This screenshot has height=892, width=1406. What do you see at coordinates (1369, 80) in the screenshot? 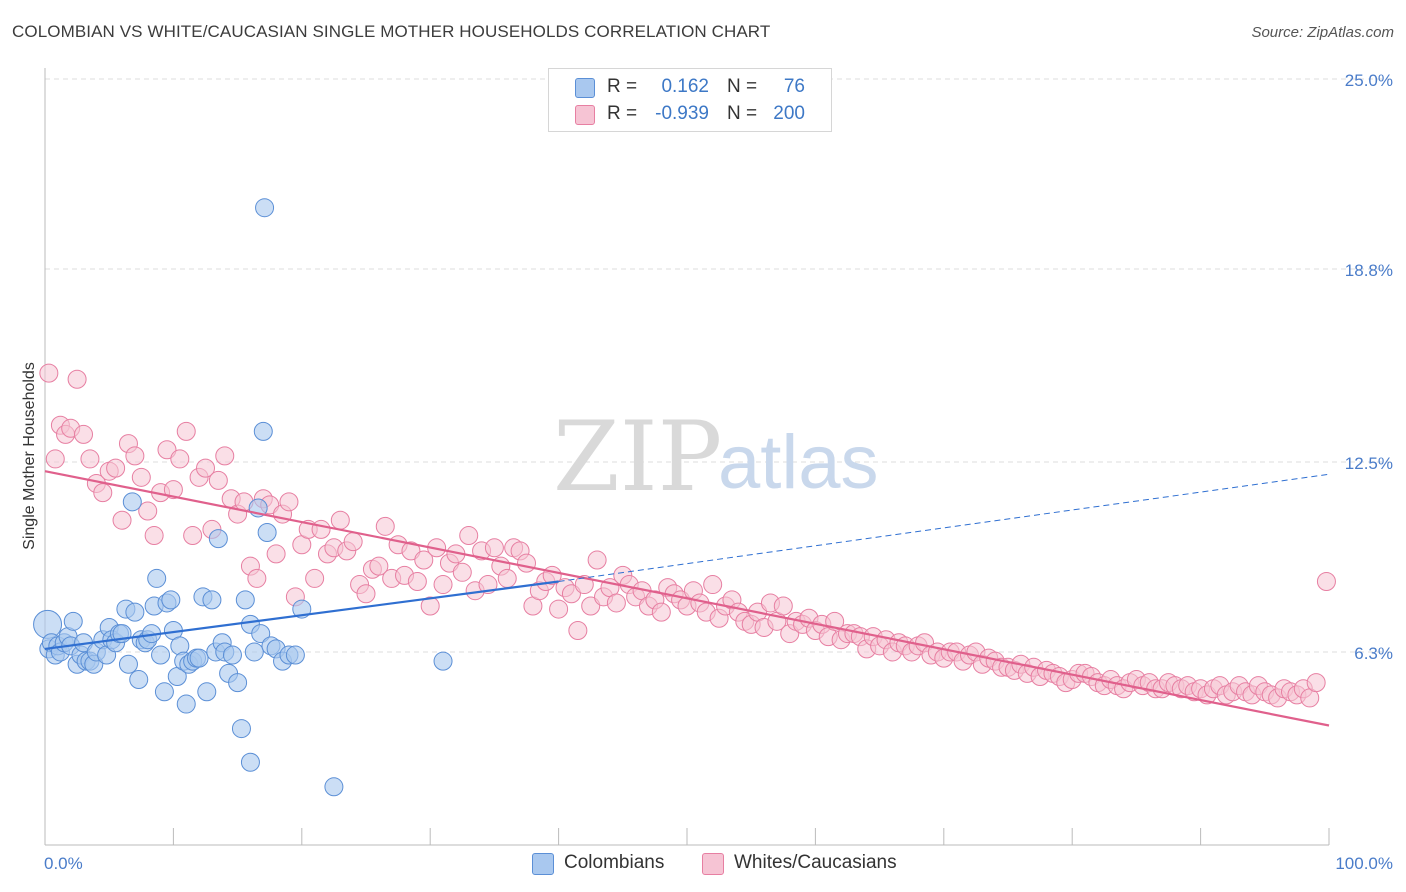
I see `y-tick-label: 25.0%` at bounding box center [1369, 80].